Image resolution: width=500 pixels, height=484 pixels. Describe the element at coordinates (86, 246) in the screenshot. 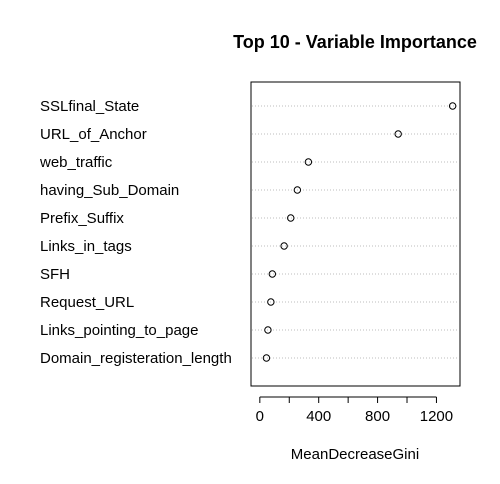

I see `category-label: Links_in_tags` at that location.